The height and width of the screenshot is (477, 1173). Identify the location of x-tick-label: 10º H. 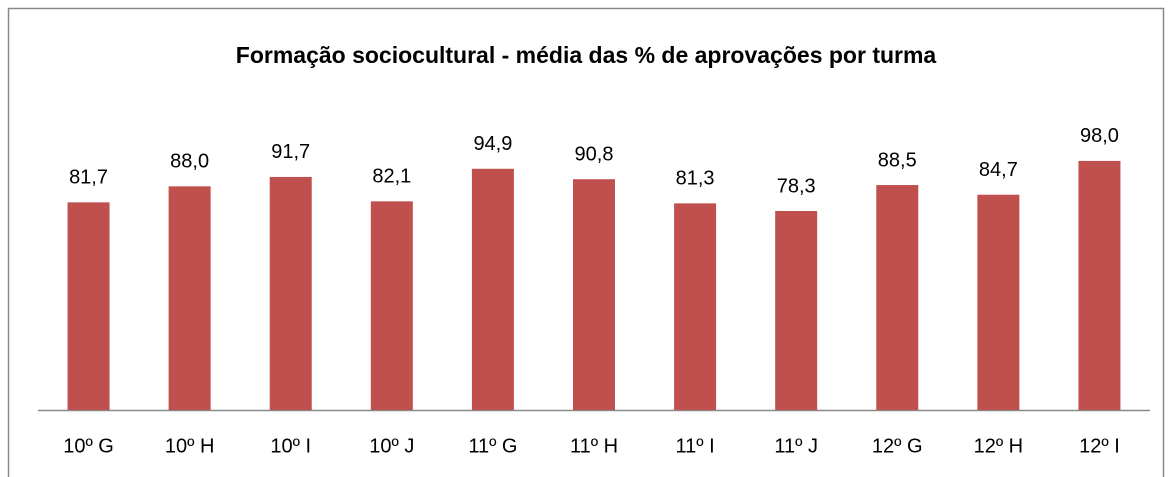
(190, 446).